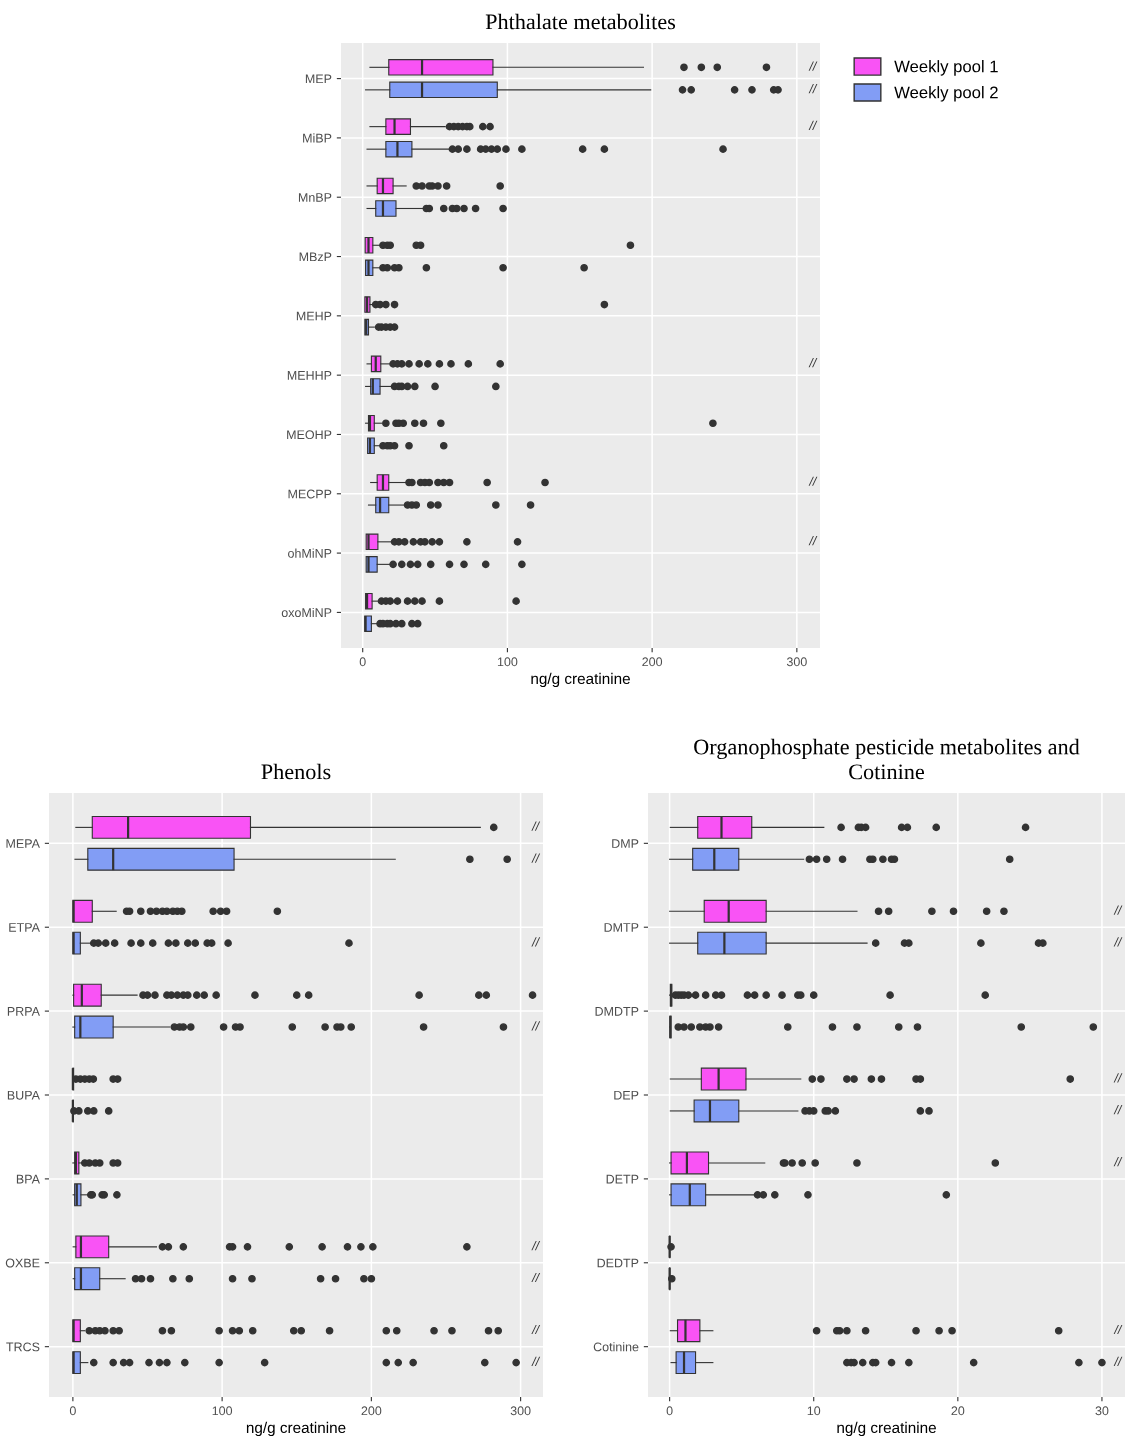 This screenshot has height=1446, width=1127. I want to click on y-tick-label: BUPA, so click(23, 1095).